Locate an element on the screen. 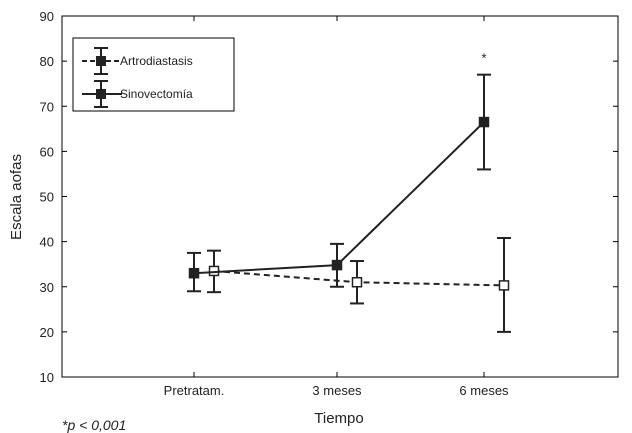 This screenshot has width=632, height=433. y-axis-title: Escala aofas is located at coordinates (16, 197).